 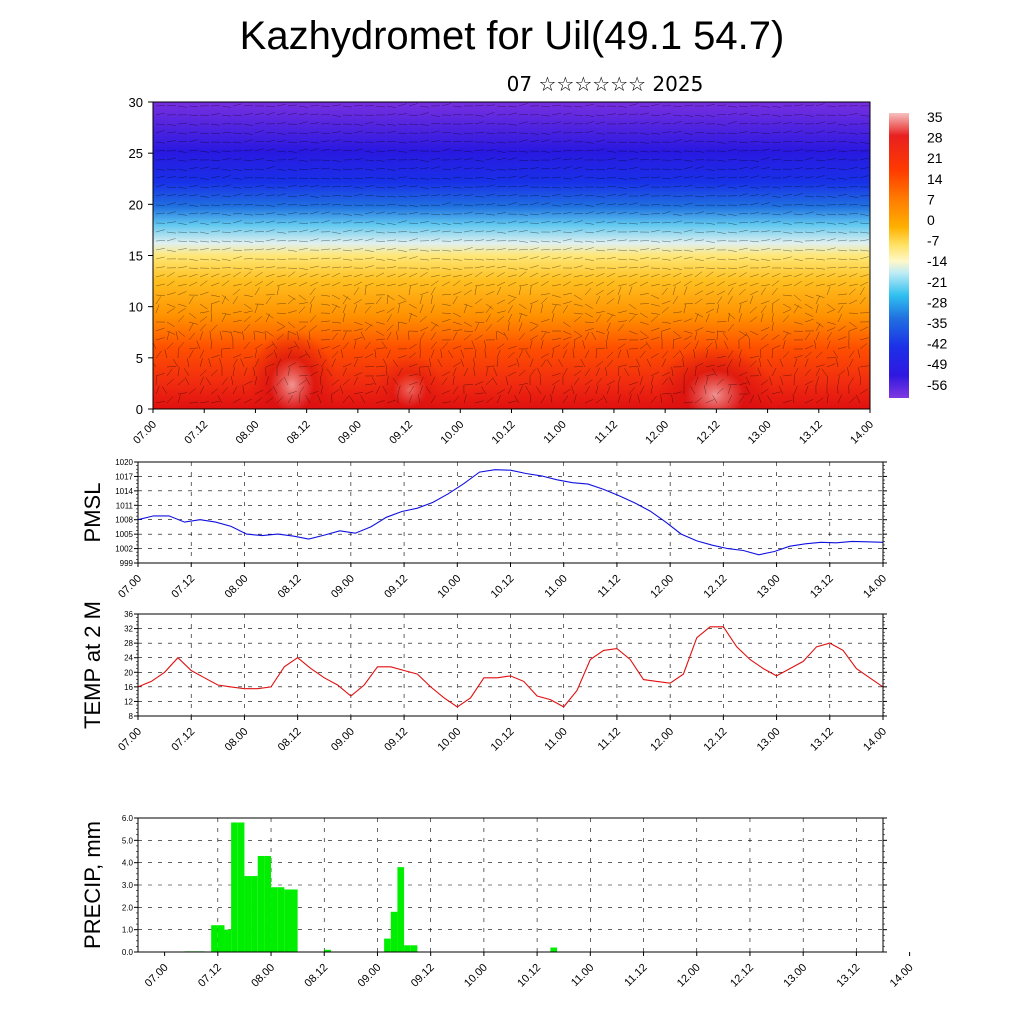 I want to click on x-tick-label: 08.12, so click(x=290, y=740).